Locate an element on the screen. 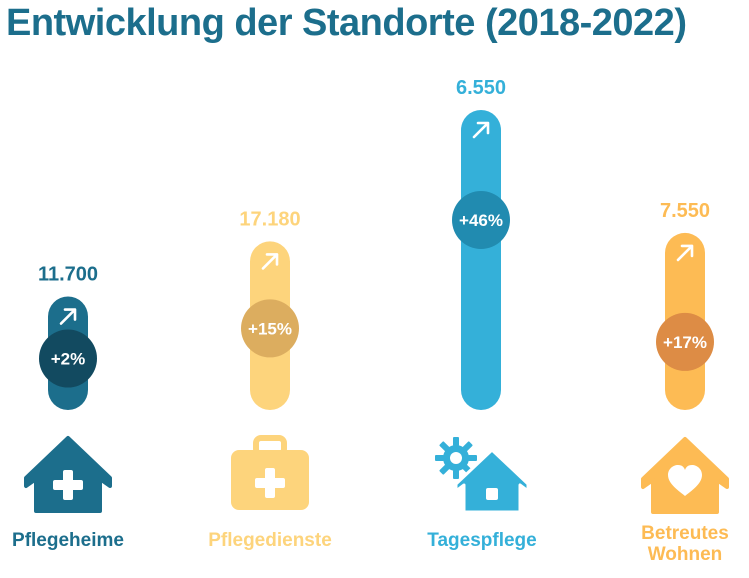 The image size is (749, 578). category-label-pflegeheime: Pflegeheime is located at coordinates (68, 540).